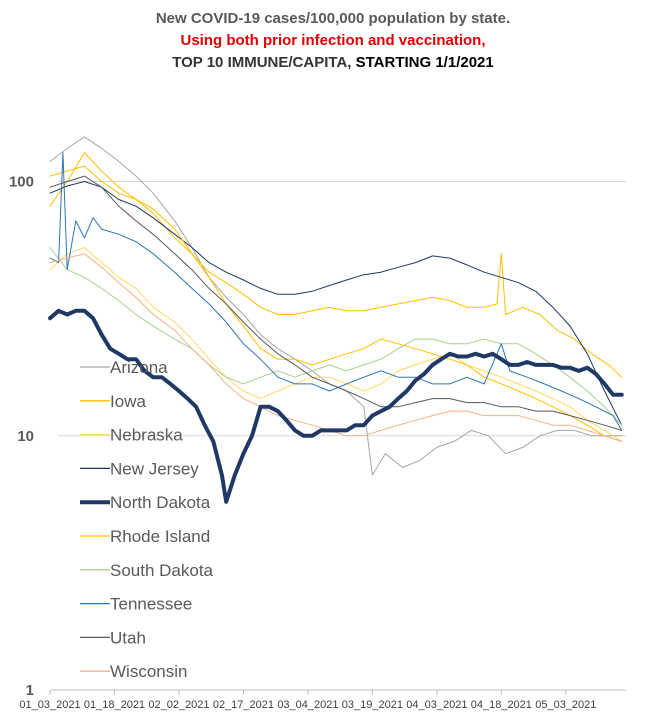 The width and height of the screenshot is (666, 724). I want to click on title-line-3: TOP 10 IMMUNE/CAPITA, STARTING 1/1/2021, so click(333, 63).